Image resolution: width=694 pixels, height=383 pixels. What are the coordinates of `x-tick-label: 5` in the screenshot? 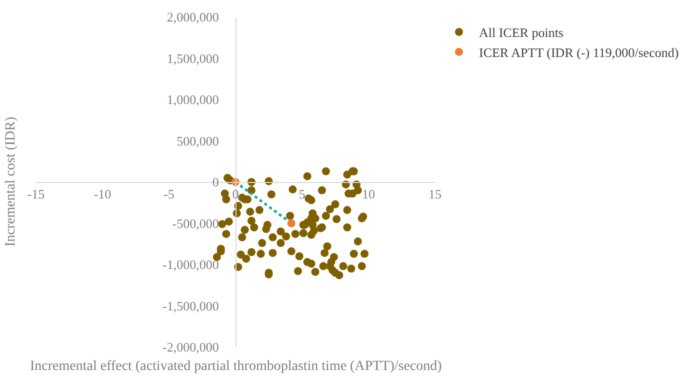 It's located at (302, 194).